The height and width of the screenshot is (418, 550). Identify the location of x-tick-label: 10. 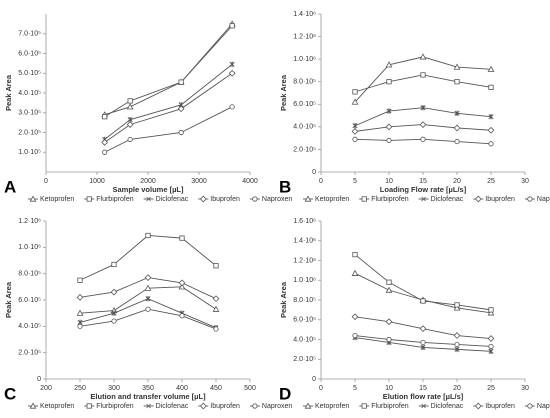
(389, 388).